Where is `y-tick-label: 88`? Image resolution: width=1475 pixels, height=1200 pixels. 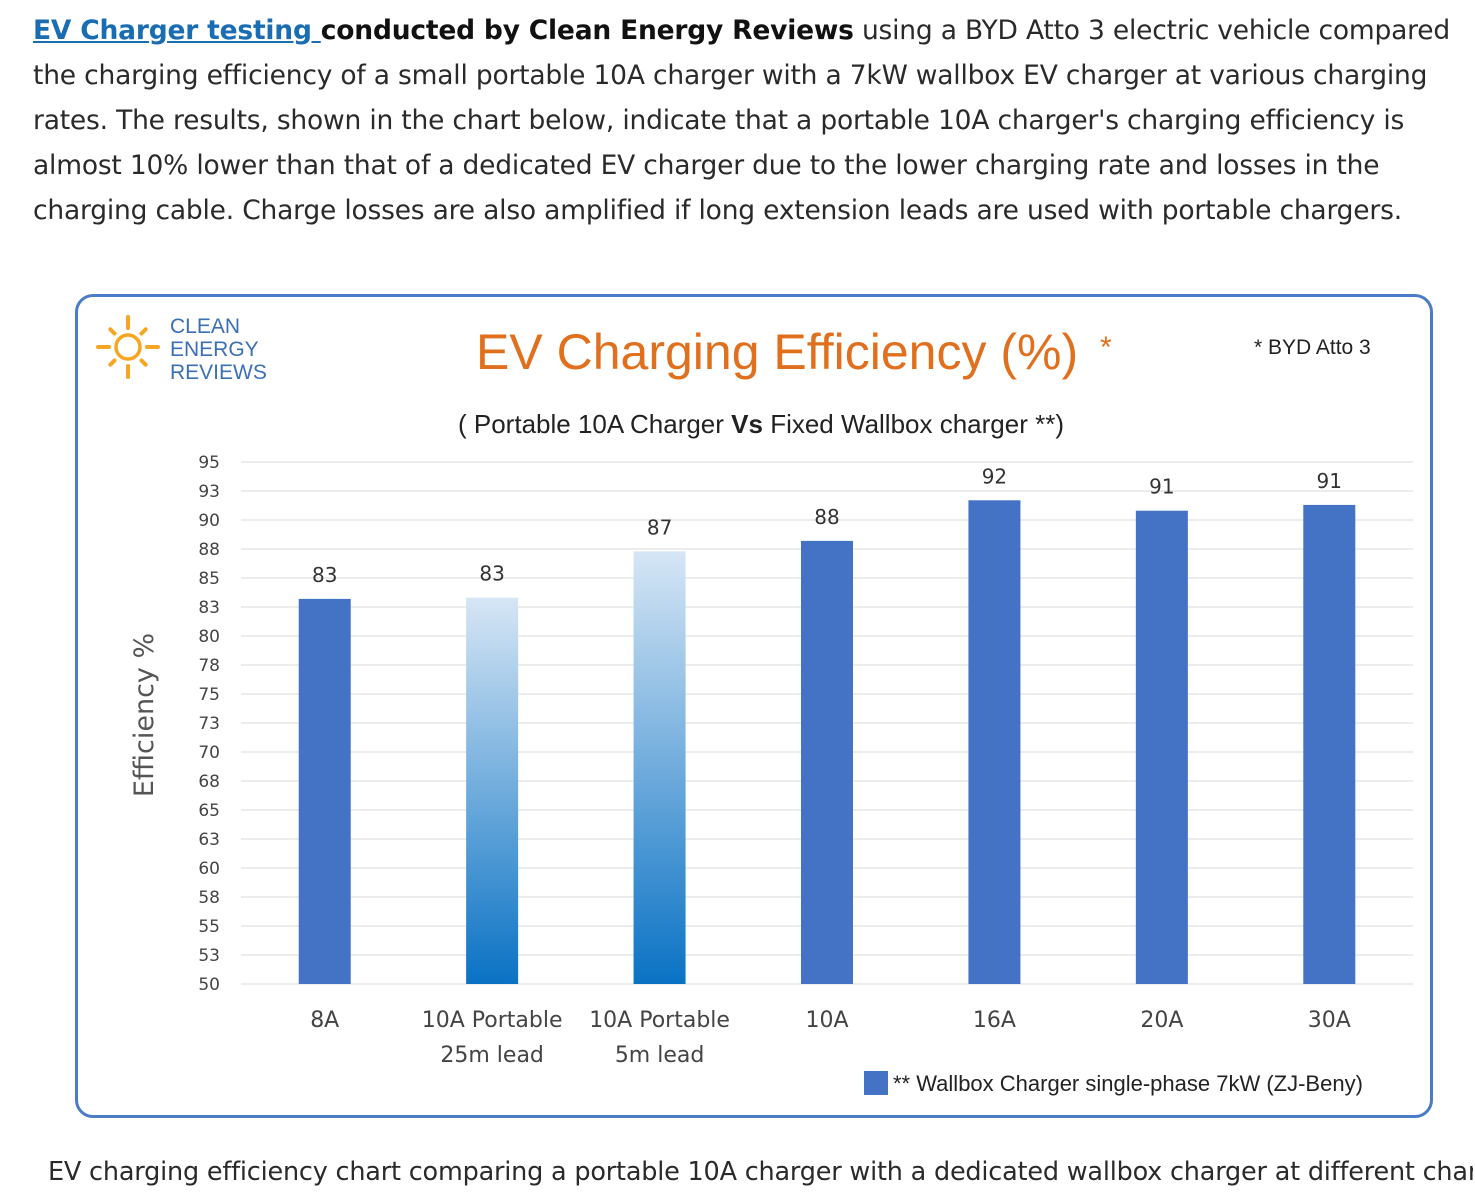
y-tick-label: 88 is located at coordinates (209, 550).